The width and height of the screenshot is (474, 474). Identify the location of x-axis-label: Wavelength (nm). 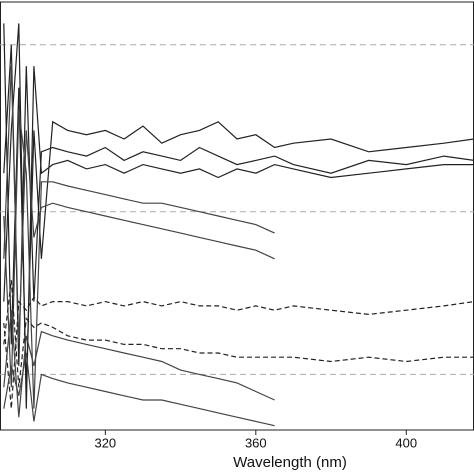
(290, 462).